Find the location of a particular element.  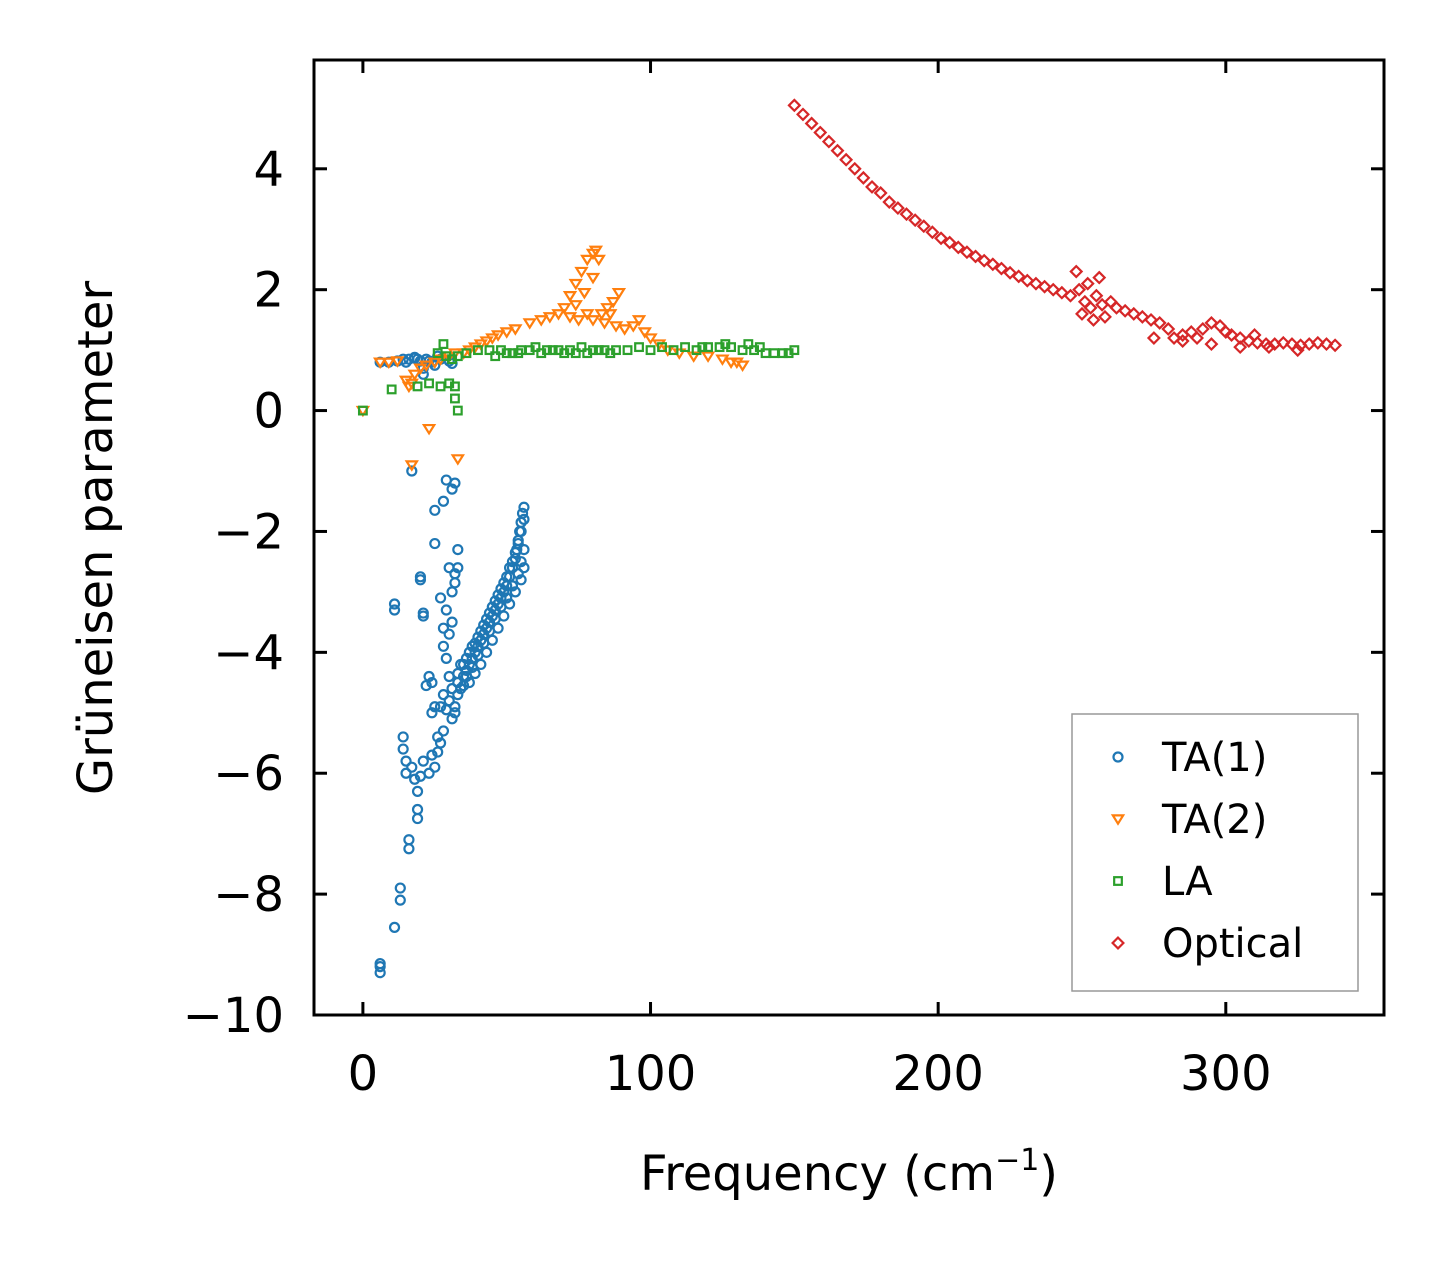

y-tick-label: 0 is located at coordinates (268, 412).